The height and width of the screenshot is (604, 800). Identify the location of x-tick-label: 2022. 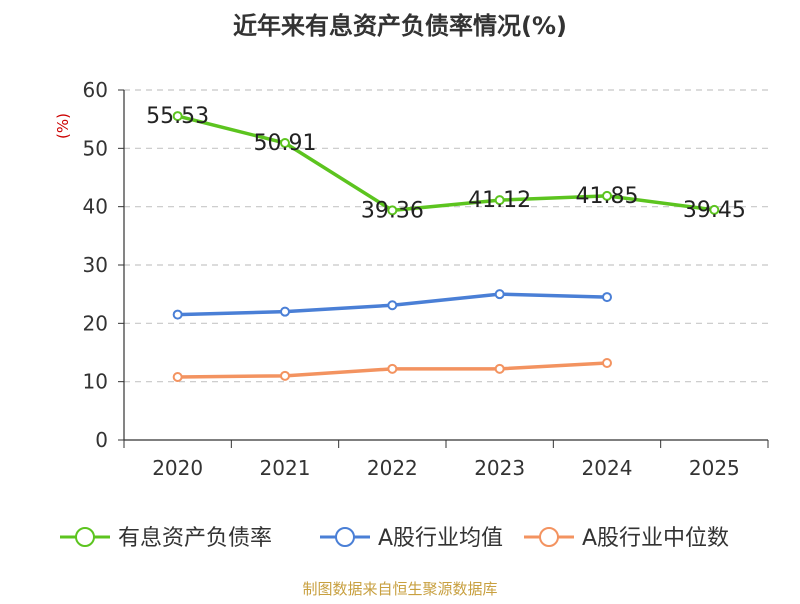
(392, 468).